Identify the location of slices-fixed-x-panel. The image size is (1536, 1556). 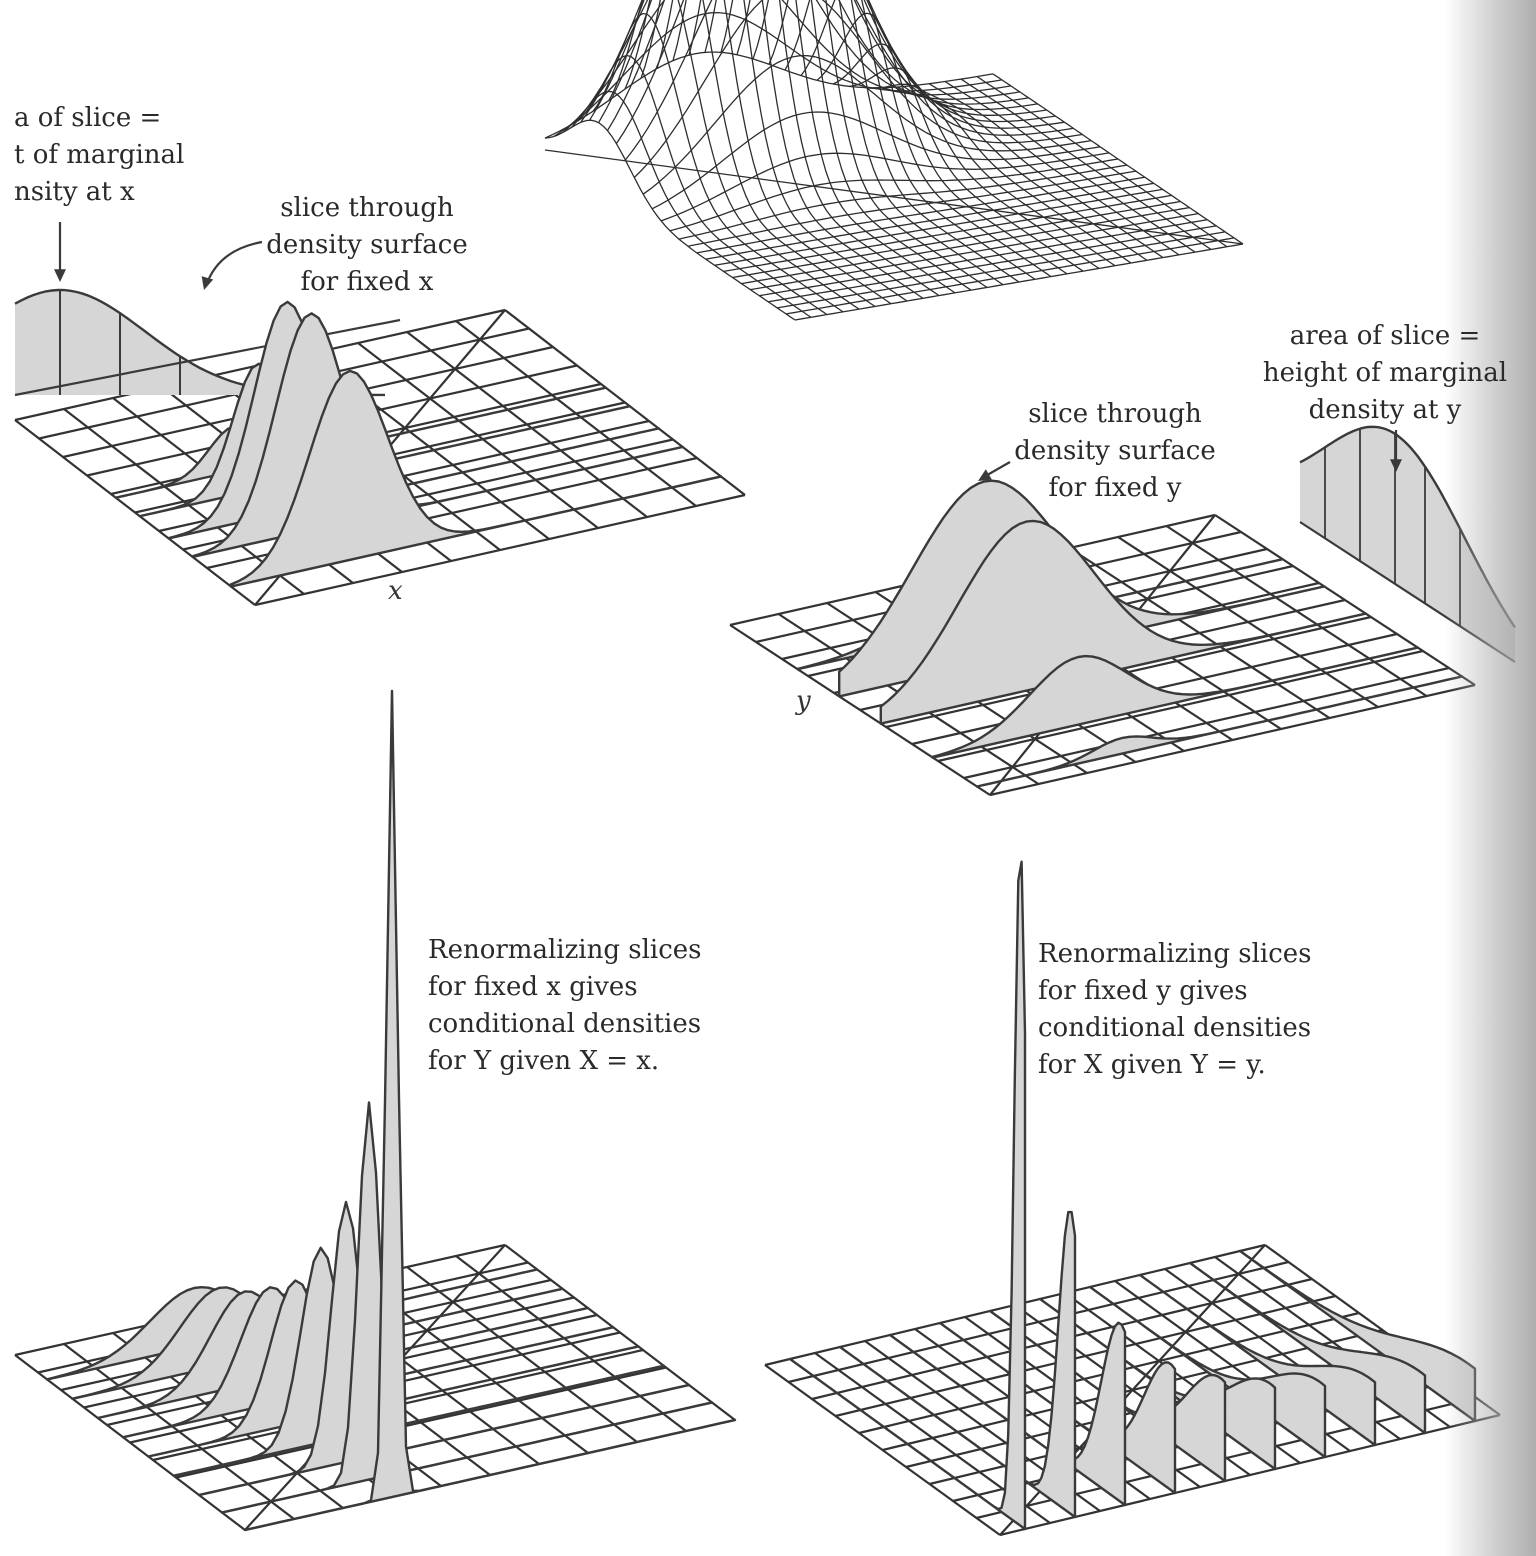
(380, 447).